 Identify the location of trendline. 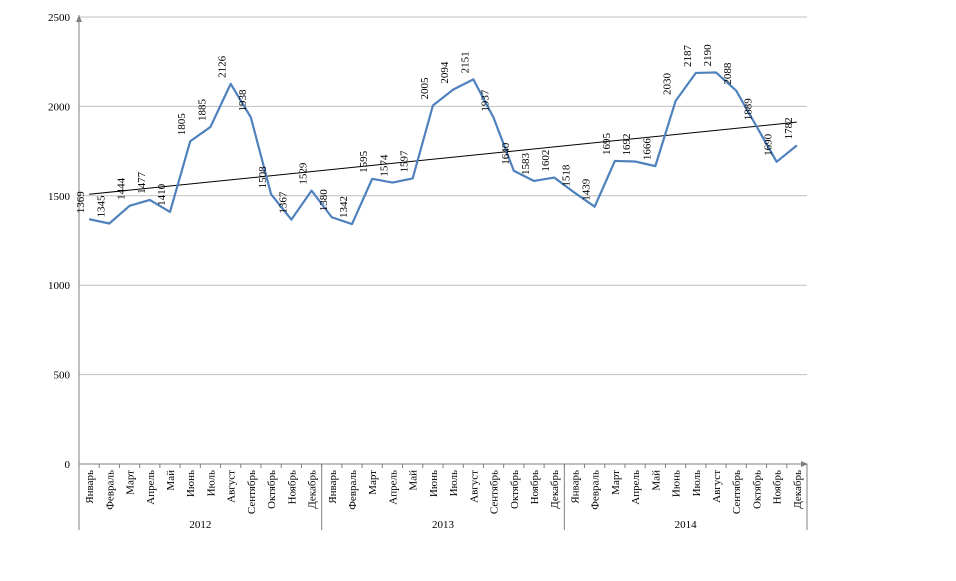
(443, 158).